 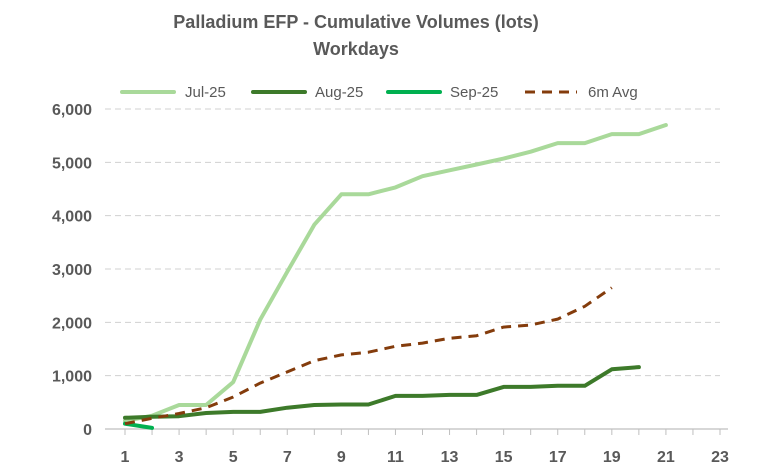 What do you see at coordinates (339, 92) in the screenshot?
I see `legend-label-aug-25: Aug-25` at bounding box center [339, 92].